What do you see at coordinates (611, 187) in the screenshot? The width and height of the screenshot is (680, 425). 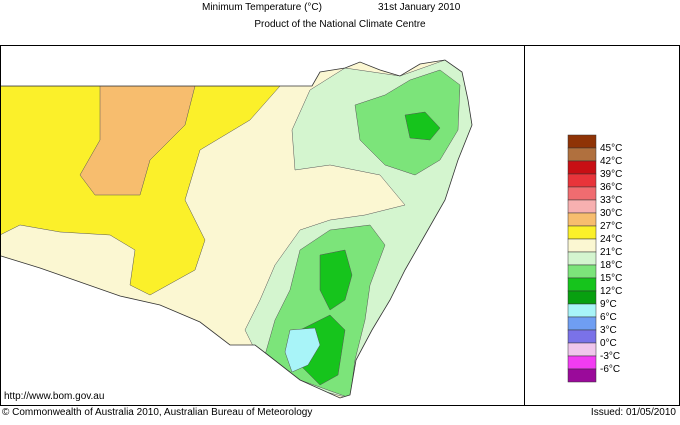 I see `legend-label: 36°C` at bounding box center [611, 187].